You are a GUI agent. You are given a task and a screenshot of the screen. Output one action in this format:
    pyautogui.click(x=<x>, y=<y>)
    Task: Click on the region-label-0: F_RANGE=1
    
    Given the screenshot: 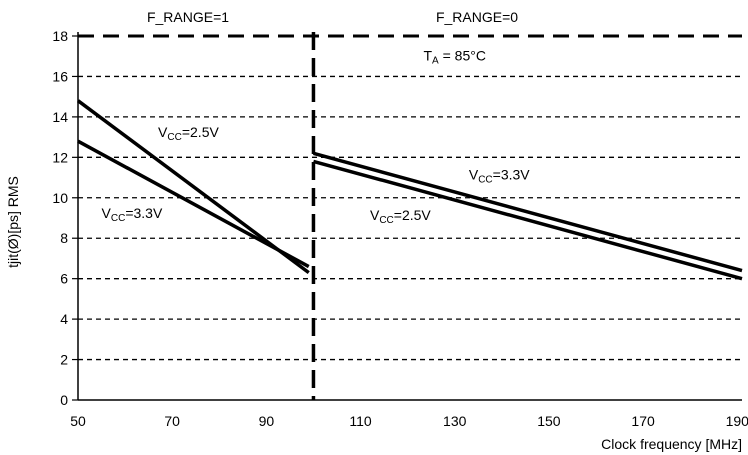 What is the action you would take?
    pyautogui.click(x=188, y=17)
    